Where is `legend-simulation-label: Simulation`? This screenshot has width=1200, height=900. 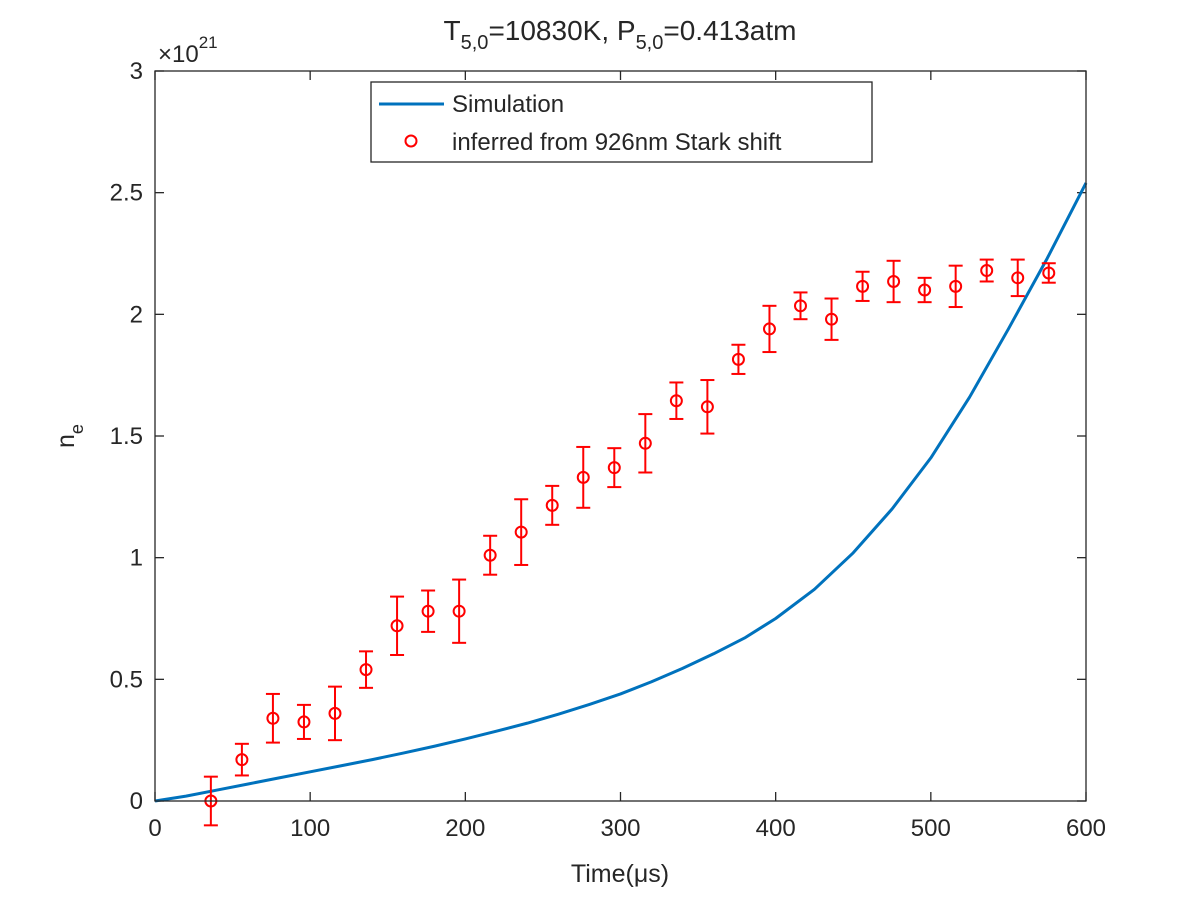
legend-simulation-label: Simulation is located at coordinates (508, 104).